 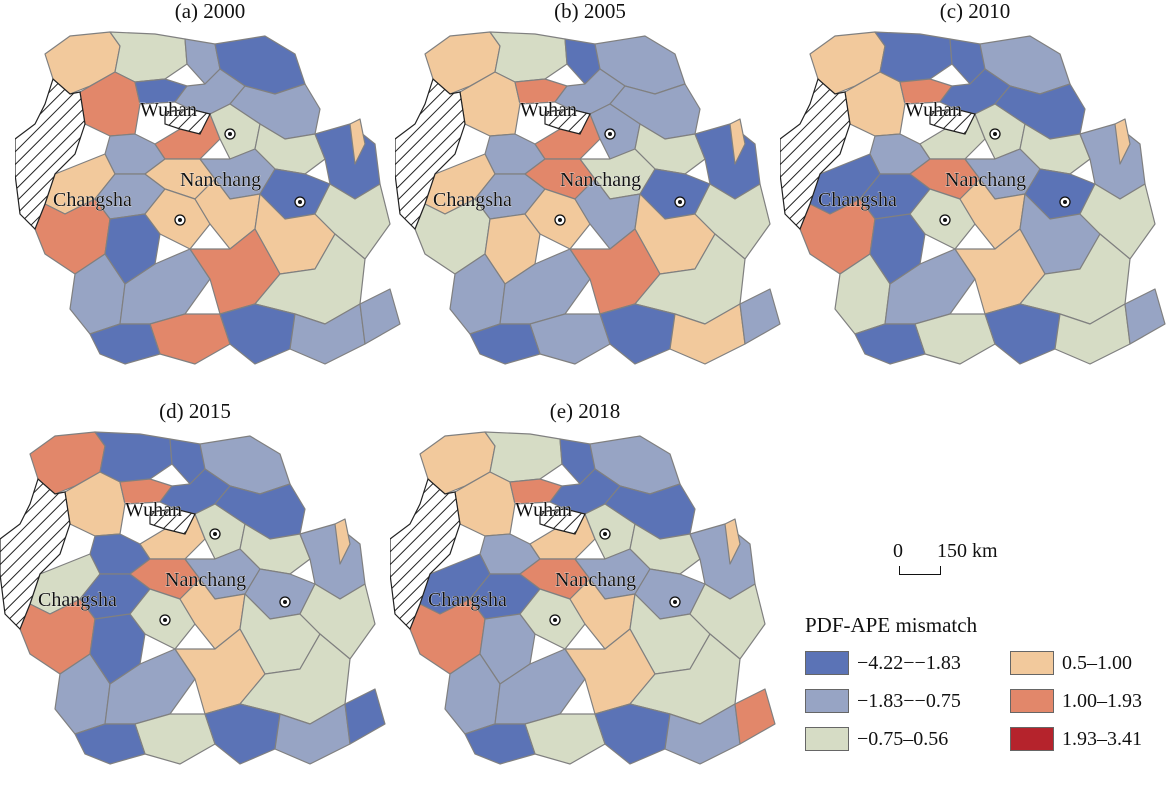 I want to click on scale-bar: 0 150 km, so click(x=950, y=562).